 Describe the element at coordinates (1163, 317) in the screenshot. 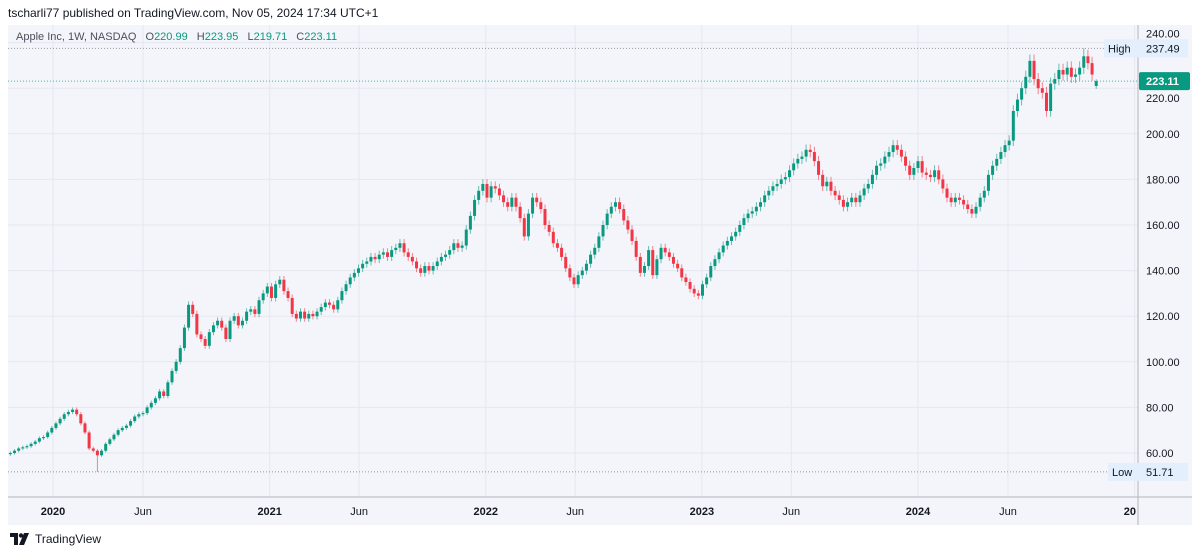

I see `price-tick-label: 120.00` at that location.